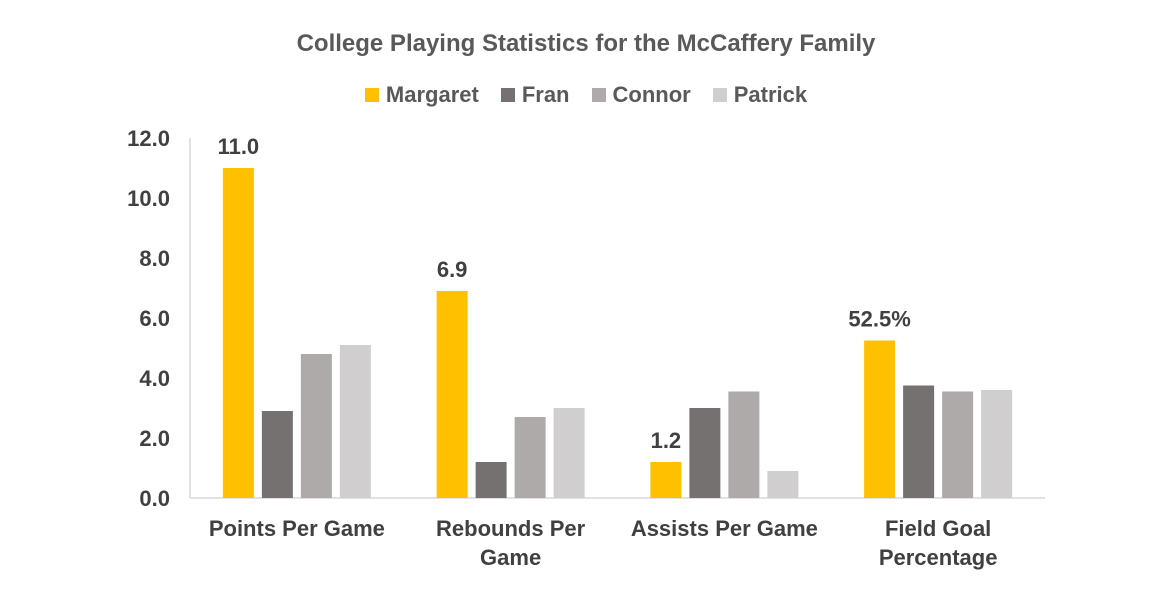 This screenshot has width=1172, height=598. I want to click on legend-item-patrick: Patrick, so click(760, 95).